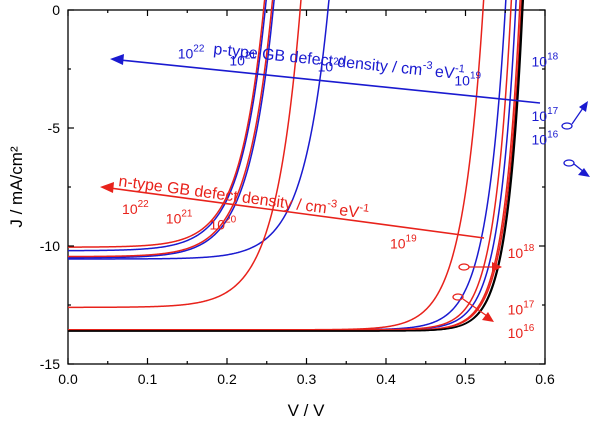 The width and height of the screenshot is (600, 422). Describe the element at coordinates (339, 61) in the screenshot. I see `p-label-20-exp: 20` at that location.